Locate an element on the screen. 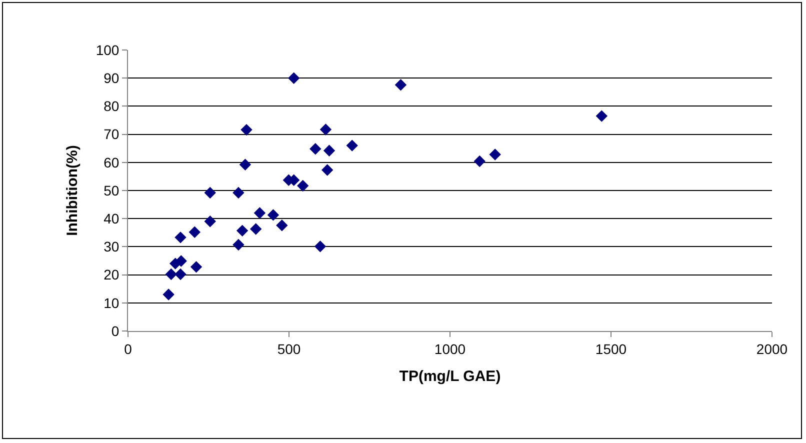 This screenshot has height=443, width=806. x-axis-title: TP(mg/L GAE) is located at coordinates (450, 376).